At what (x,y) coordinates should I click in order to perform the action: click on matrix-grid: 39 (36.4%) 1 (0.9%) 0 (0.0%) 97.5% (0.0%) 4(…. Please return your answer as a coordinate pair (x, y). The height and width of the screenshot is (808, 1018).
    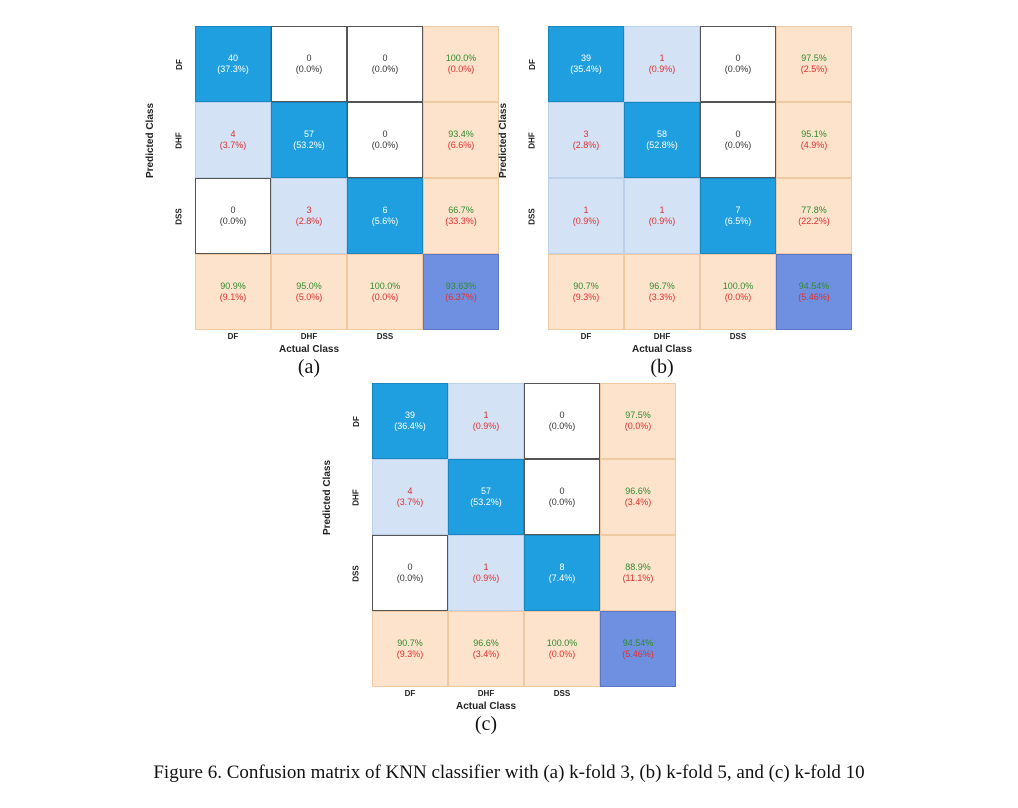
    Looking at the image, I should click on (524, 535).